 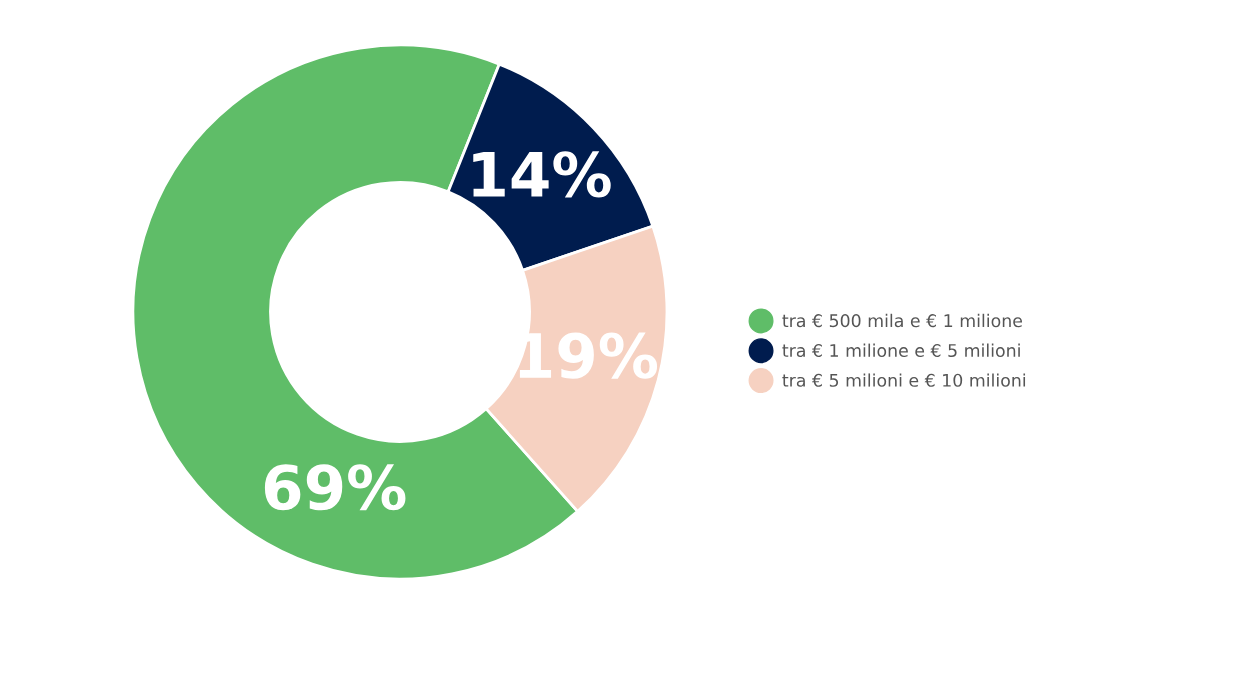 What do you see at coordinates (904, 380) in the screenshot?
I see `legend-label: tra € 5 milioni e € 10 milioni` at bounding box center [904, 380].